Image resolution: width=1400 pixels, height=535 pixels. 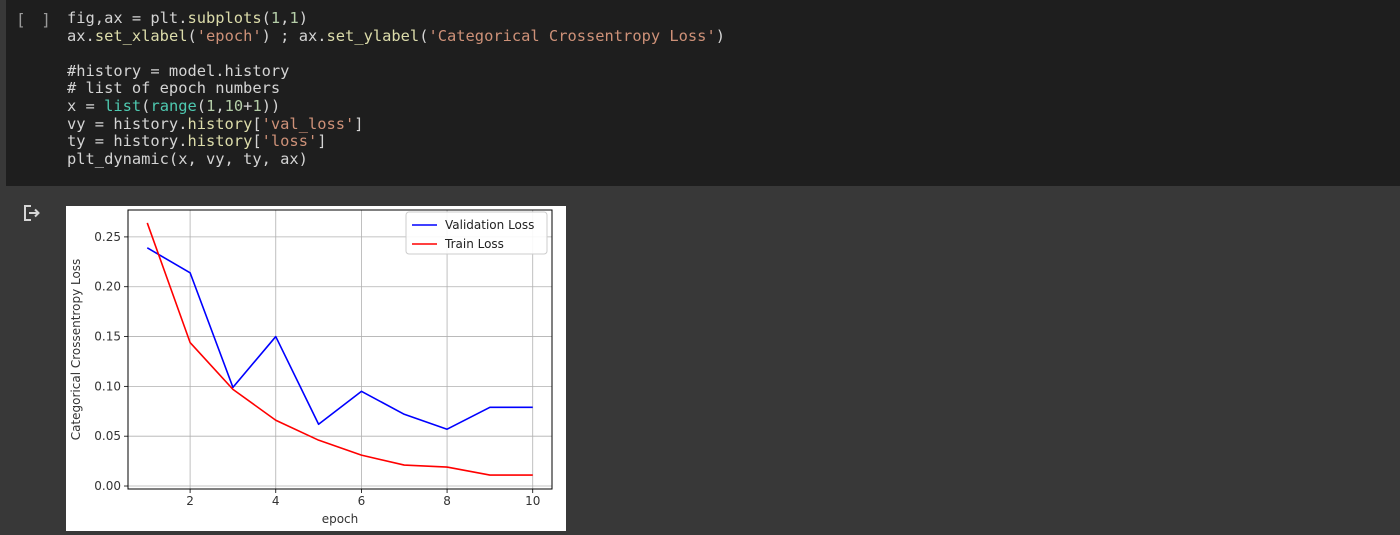 I want to click on code-token: 10, so click(x=234, y=105).